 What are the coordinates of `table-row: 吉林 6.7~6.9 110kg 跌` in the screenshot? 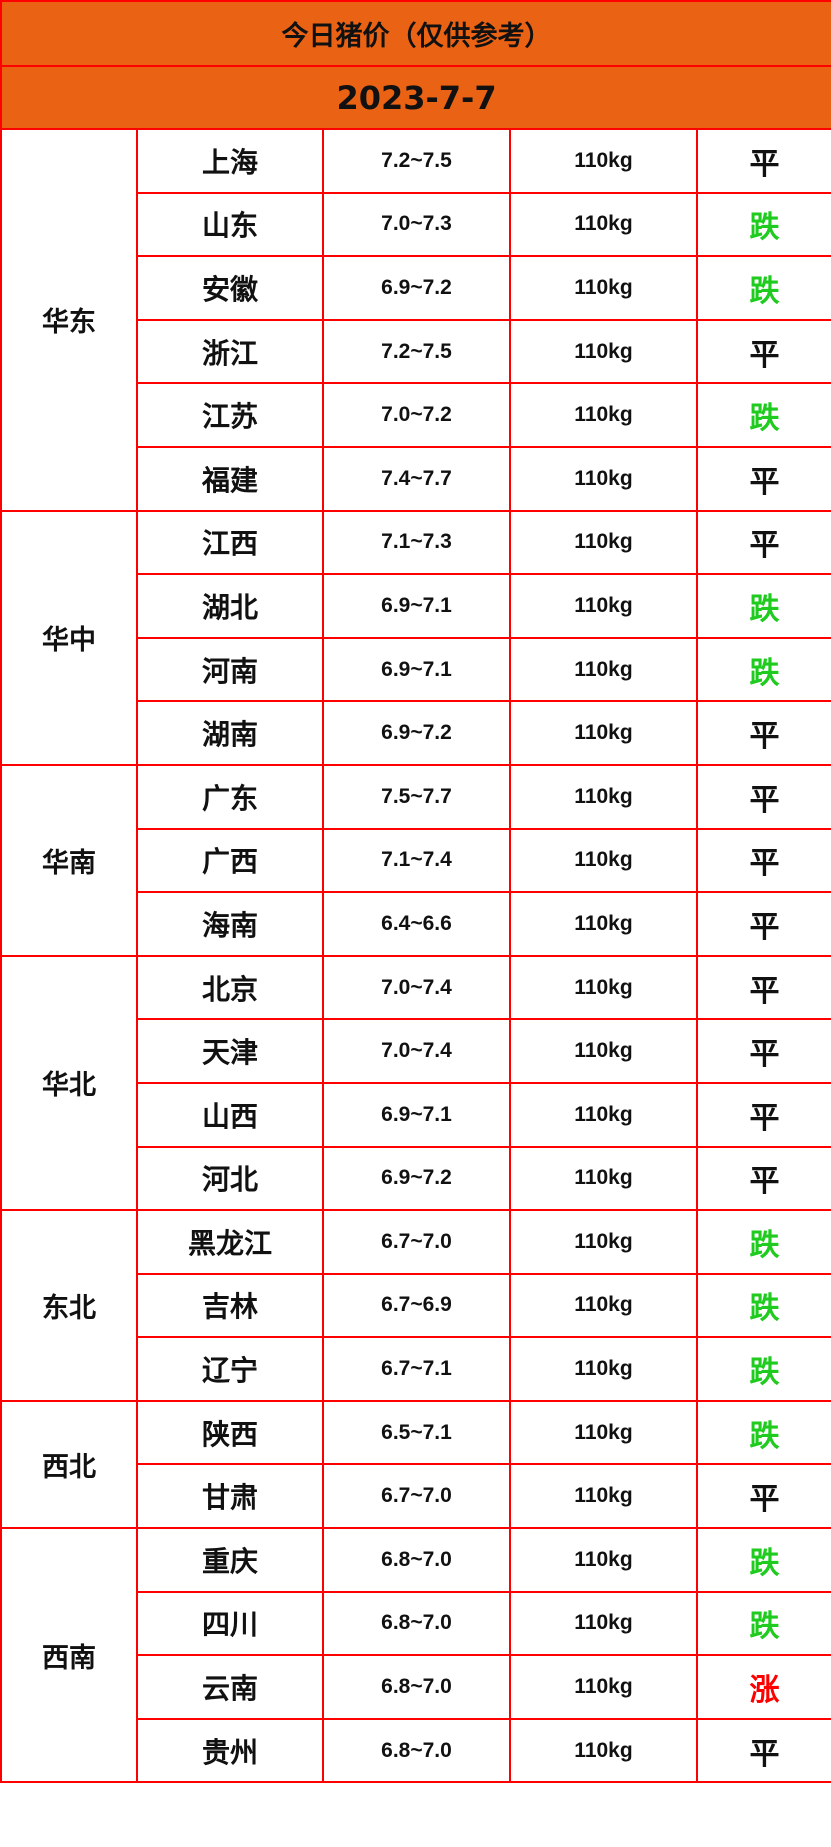 It's located at (416, 1305).